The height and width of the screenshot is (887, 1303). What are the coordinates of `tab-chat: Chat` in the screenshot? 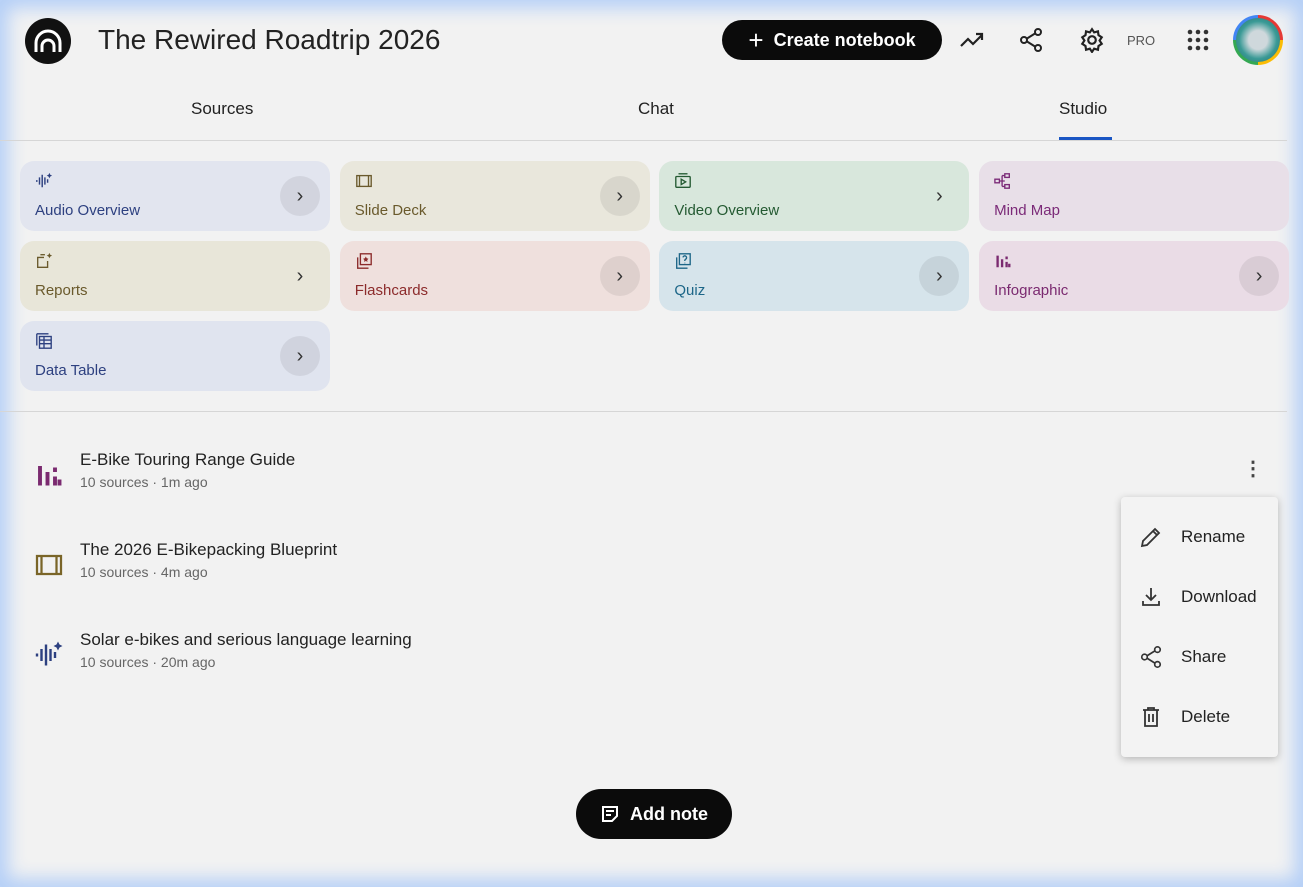 It's located at (656, 108).